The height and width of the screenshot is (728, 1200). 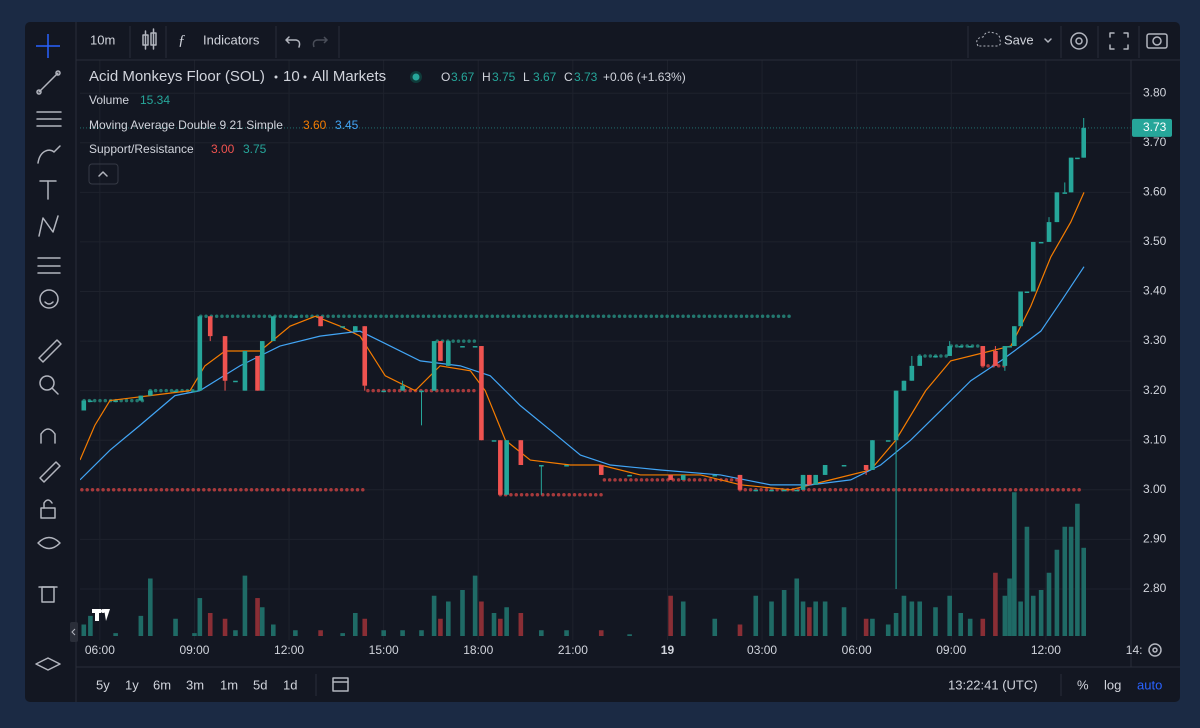 What do you see at coordinates (48, 82) in the screenshot?
I see `trend-line-tool` at bounding box center [48, 82].